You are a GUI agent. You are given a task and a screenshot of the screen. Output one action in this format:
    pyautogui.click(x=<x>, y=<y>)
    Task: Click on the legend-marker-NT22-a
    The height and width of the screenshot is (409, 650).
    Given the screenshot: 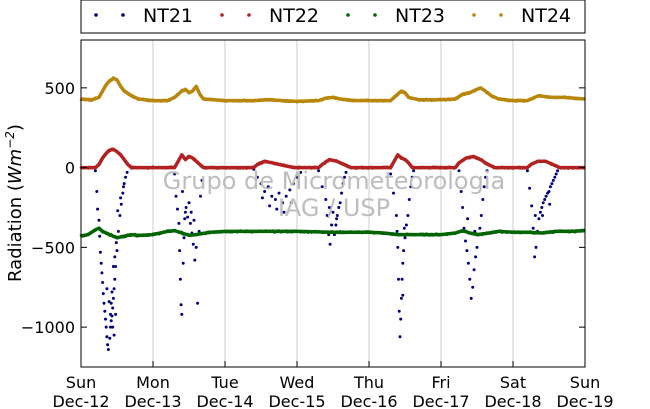 What is the action you would take?
    pyautogui.click(x=222, y=15)
    